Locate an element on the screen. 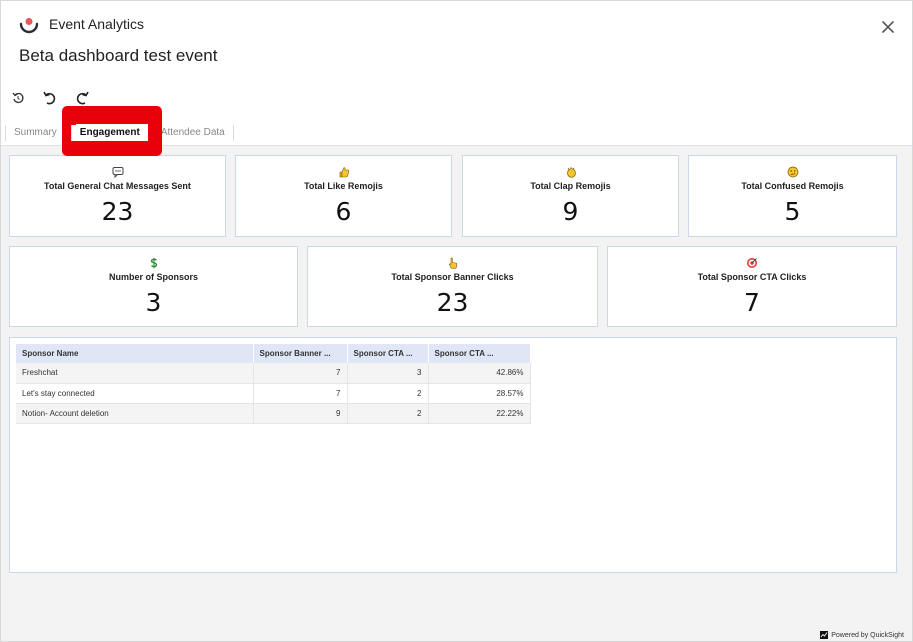  sheet-tabs: Summary Engagement Attendee Data is located at coordinates (119, 133).